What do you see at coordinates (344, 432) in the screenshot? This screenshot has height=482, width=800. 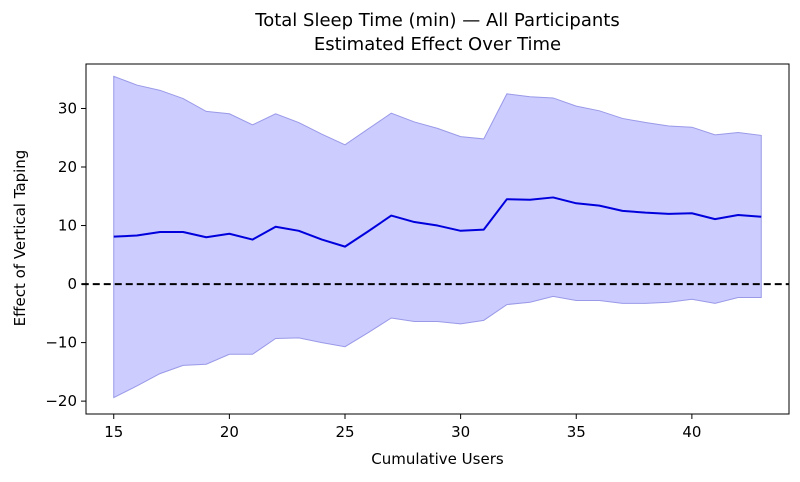 I see `x-tick-label: 25` at bounding box center [344, 432].